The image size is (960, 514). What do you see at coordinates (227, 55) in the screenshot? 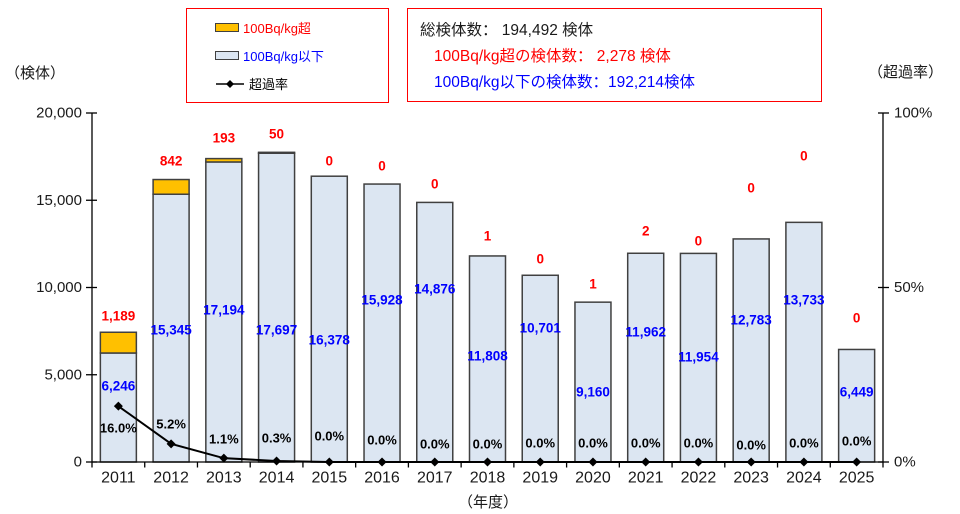
I see `under-100bq-swatch-icon` at bounding box center [227, 55].